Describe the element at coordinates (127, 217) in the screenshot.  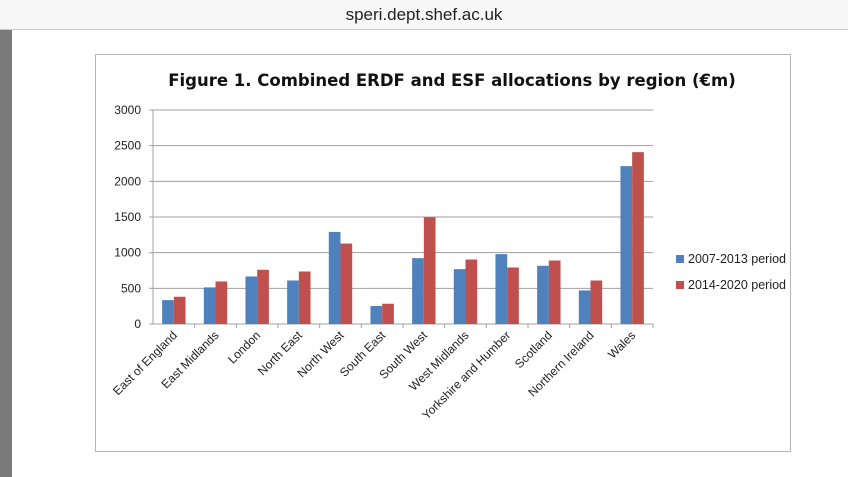
I see `y-tick-label: 1500` at that location.